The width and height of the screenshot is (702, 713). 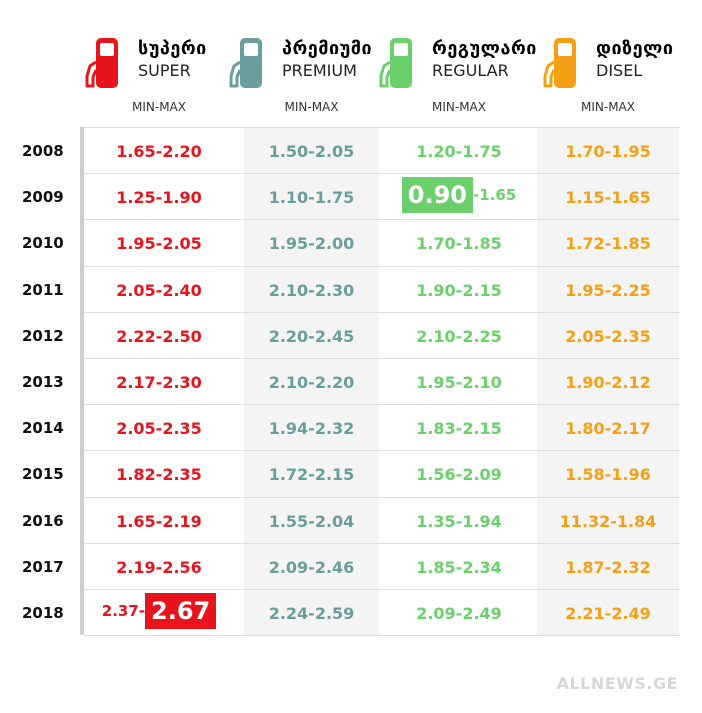 I want to click on value-cell: 2.22-2.50, so click(x=159, y=336).